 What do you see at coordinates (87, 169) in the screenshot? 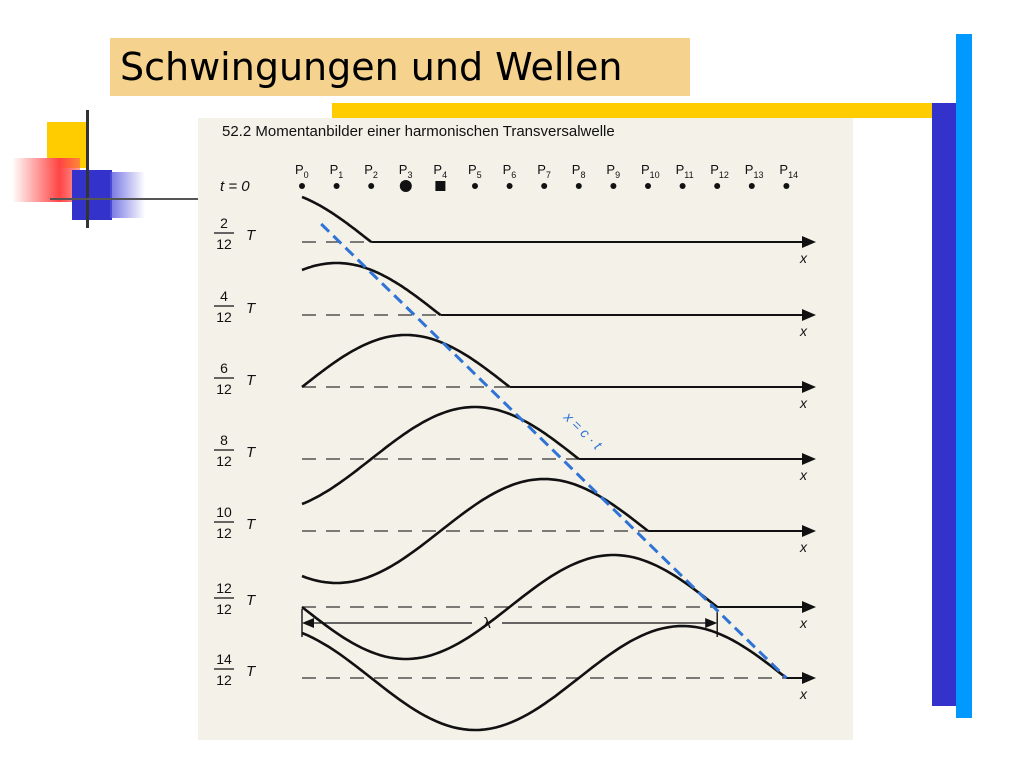
I see `deco-vertical-line` at bounding box center [87, 169].